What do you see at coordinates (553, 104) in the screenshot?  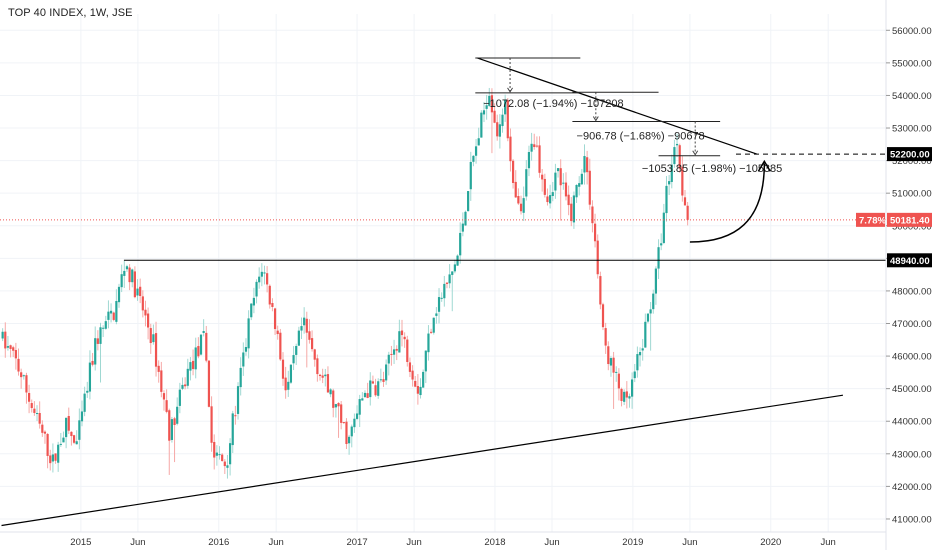 I see `measure-label: −1072.08 (−1.94%) −107208` at bounding box center [553, 104].